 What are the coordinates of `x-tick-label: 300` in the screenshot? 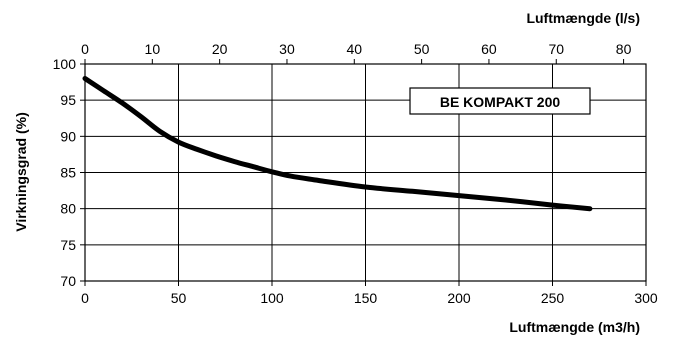 It's located at (646, 298).